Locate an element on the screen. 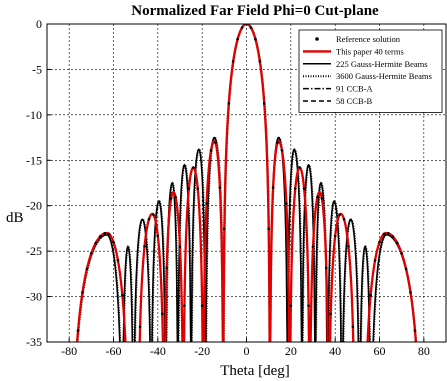  x-tick-label: -80 is located at coordinates (69, 351).